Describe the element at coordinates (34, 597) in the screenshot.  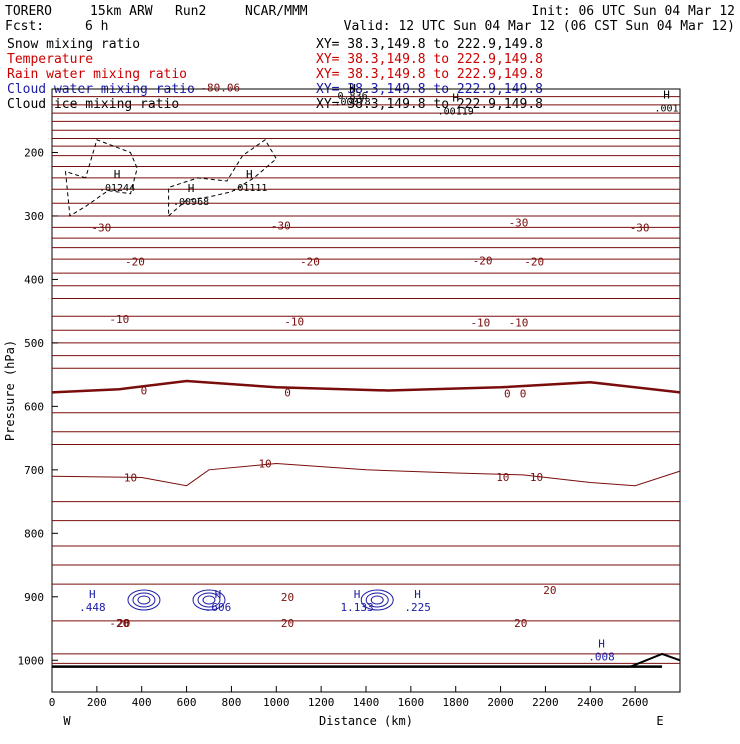
I see `y-tick-label: 900` at that location.